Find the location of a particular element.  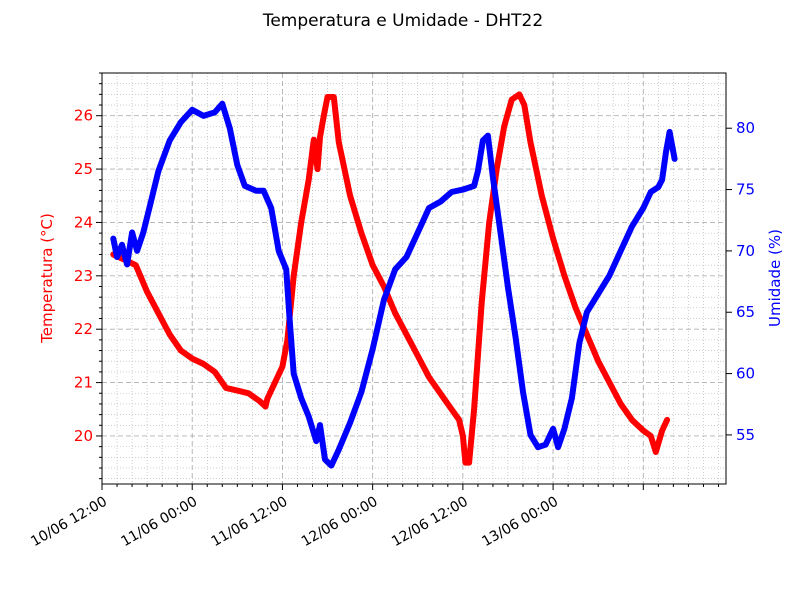

y-right-tick-label: 75 is located at coordinates (745, 190).